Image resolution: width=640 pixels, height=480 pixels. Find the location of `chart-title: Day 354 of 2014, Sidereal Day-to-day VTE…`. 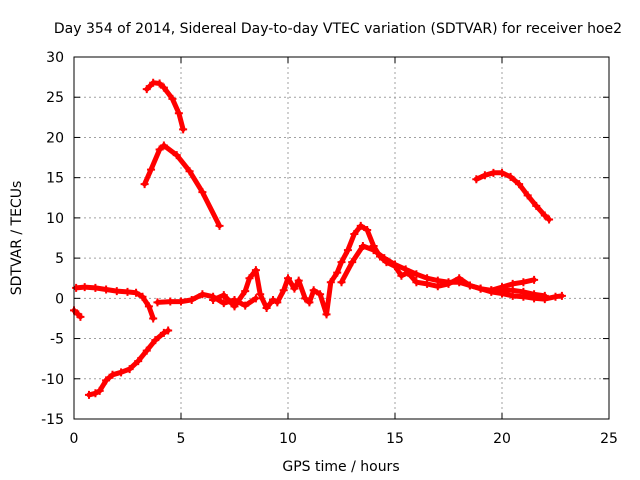

chart-title: Day 354 of 2014, Sidereal Day-to-day VTE… is located at coordinates (338, 29).